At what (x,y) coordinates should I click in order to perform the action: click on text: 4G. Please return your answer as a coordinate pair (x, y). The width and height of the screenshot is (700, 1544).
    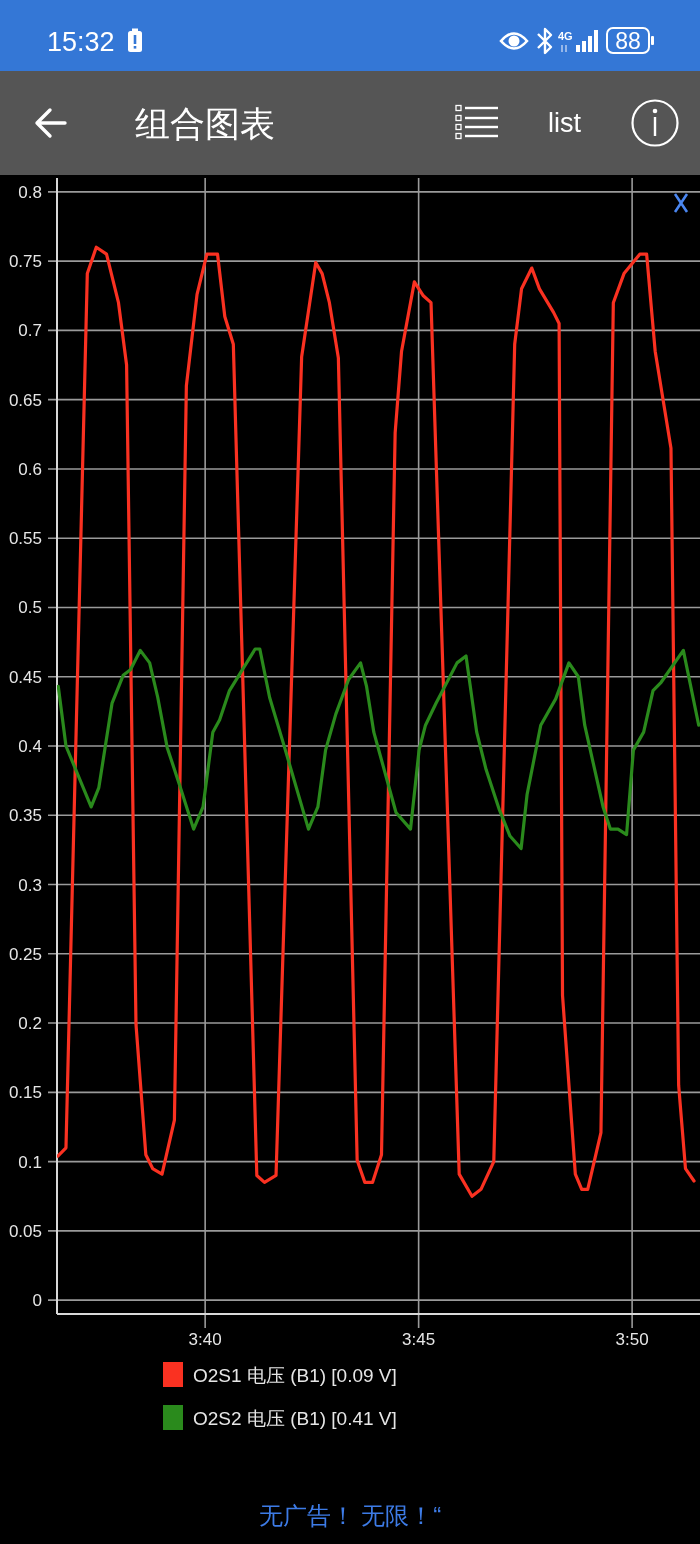
    Looking at the image, I should click on (565, 36).